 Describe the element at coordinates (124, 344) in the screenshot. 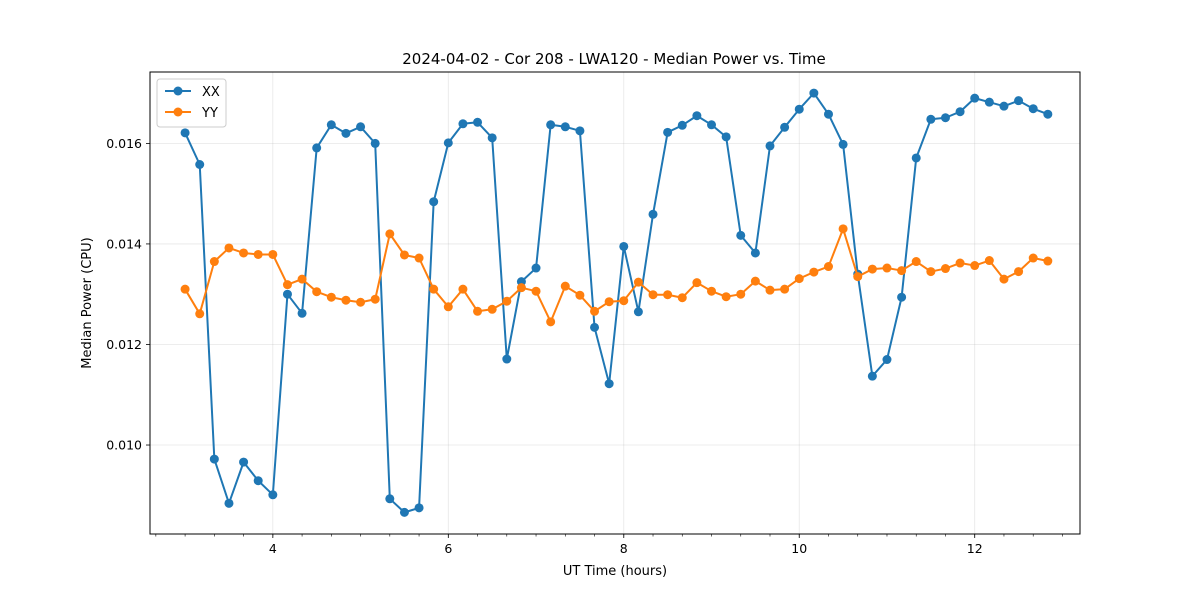

I see `y-tick-label: 0.012` at that location.